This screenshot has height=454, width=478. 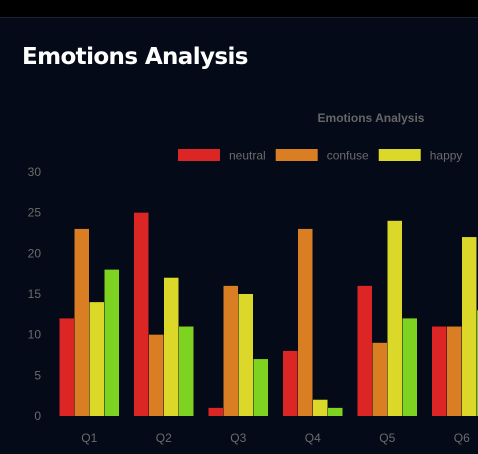 I want to click on chart-legend: neutral confuse happy, so click(x=320, y=156).